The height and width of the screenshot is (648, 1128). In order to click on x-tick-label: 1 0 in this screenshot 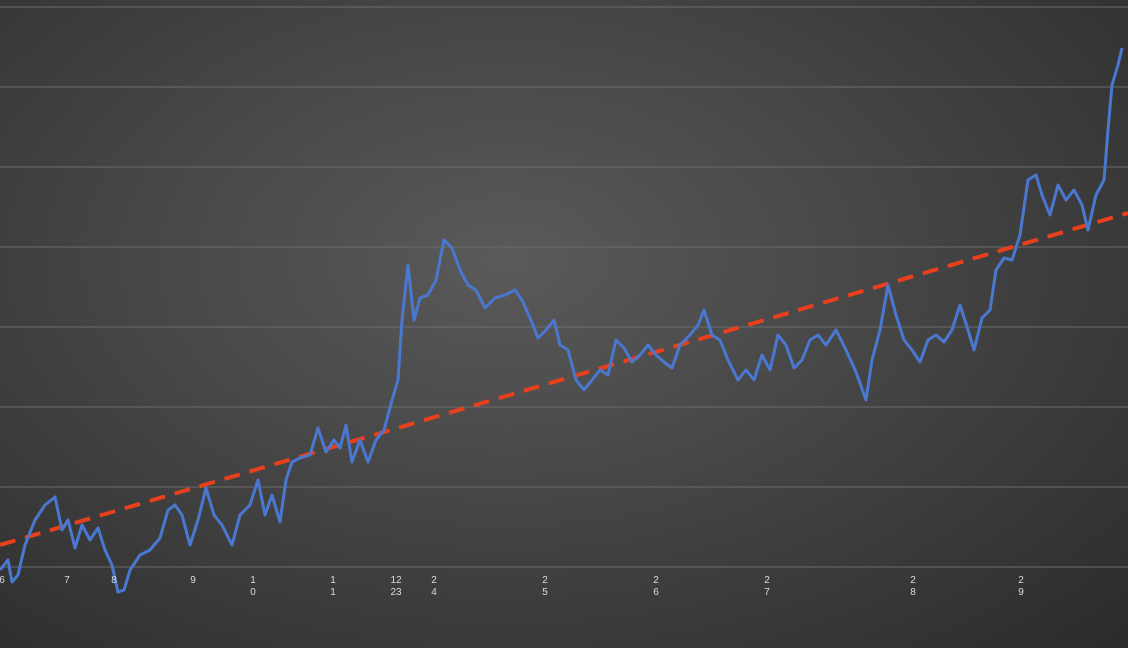, I will do `click(253, 586)`.